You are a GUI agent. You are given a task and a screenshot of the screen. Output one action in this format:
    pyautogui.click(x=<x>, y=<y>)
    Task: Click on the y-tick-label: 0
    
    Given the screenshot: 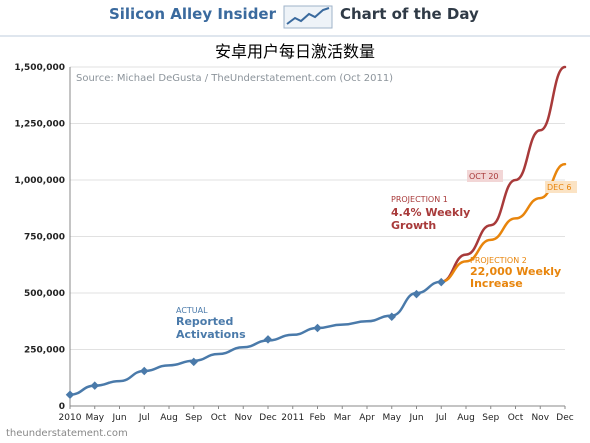 What is the action you would take?
    pyautogui.click(x=62, y=407)
    